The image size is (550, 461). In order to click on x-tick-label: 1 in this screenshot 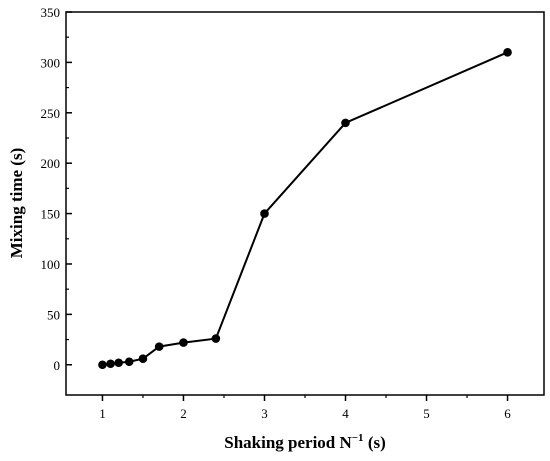, I will do `click(102, 413)`.